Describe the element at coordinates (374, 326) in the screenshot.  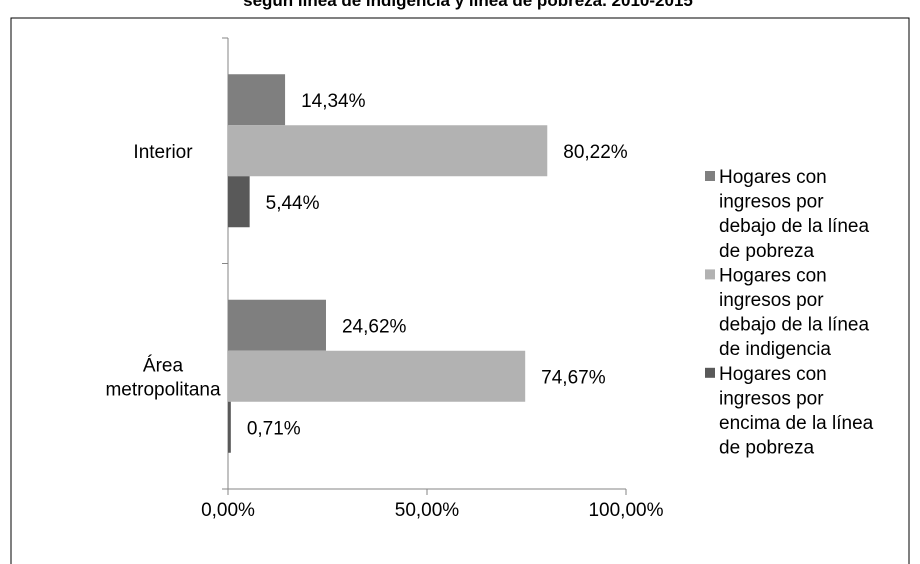
I see `data-label: 24,62%` at that location.